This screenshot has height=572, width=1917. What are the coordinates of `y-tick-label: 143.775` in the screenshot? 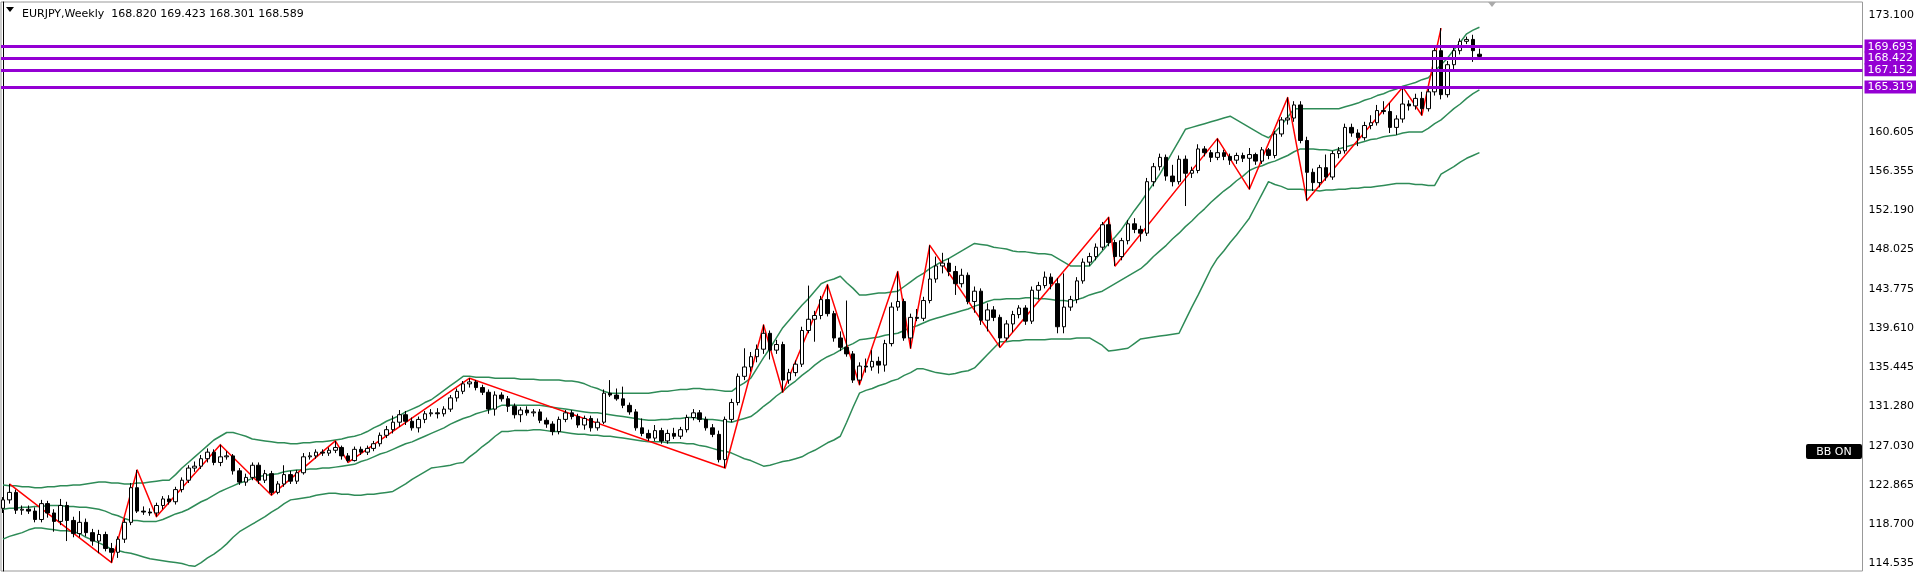 It's located at (1891, 289).